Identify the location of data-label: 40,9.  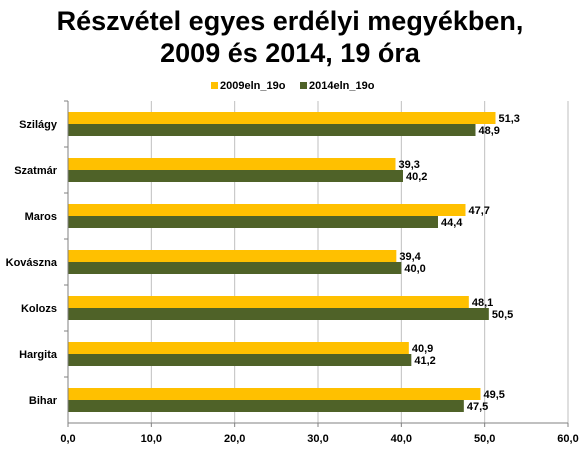
(422, 349).